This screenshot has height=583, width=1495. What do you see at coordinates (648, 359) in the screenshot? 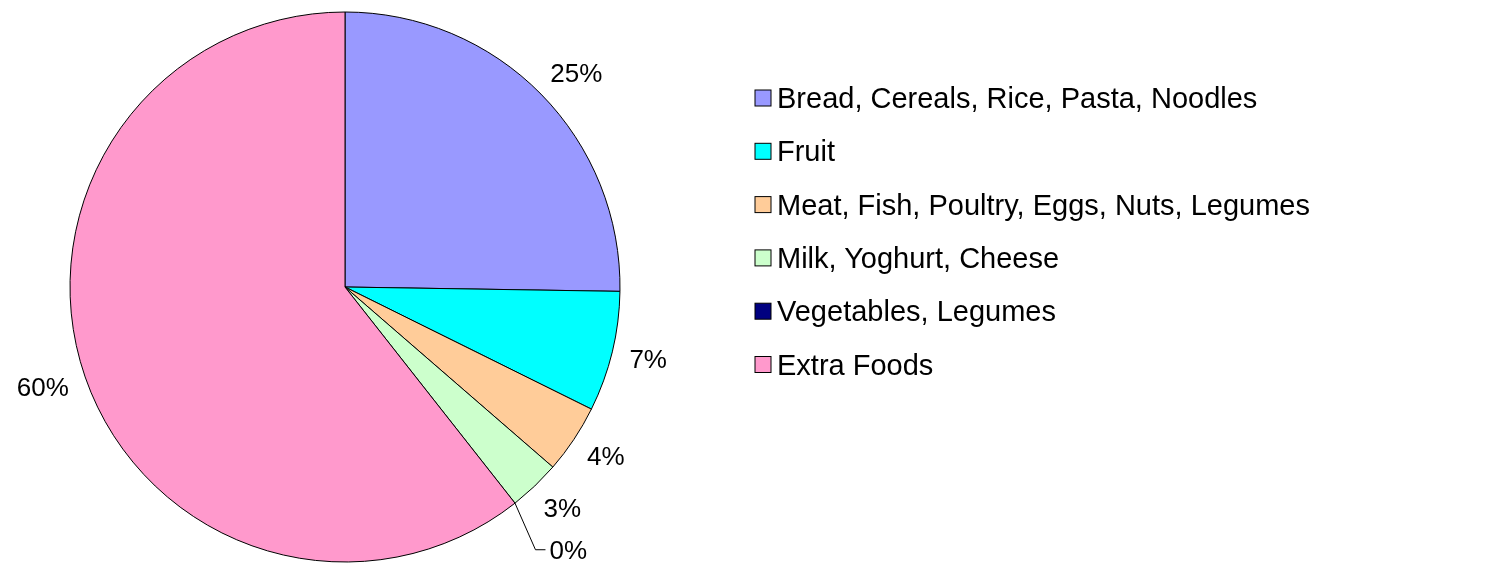
I see `data-label: 7%` at bounding box center [648, 359].